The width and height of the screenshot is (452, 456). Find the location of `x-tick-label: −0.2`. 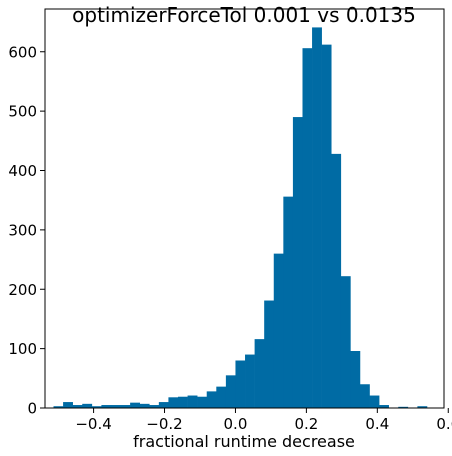

x-tick-label: −0.2 is located at coordinates (164, 424).